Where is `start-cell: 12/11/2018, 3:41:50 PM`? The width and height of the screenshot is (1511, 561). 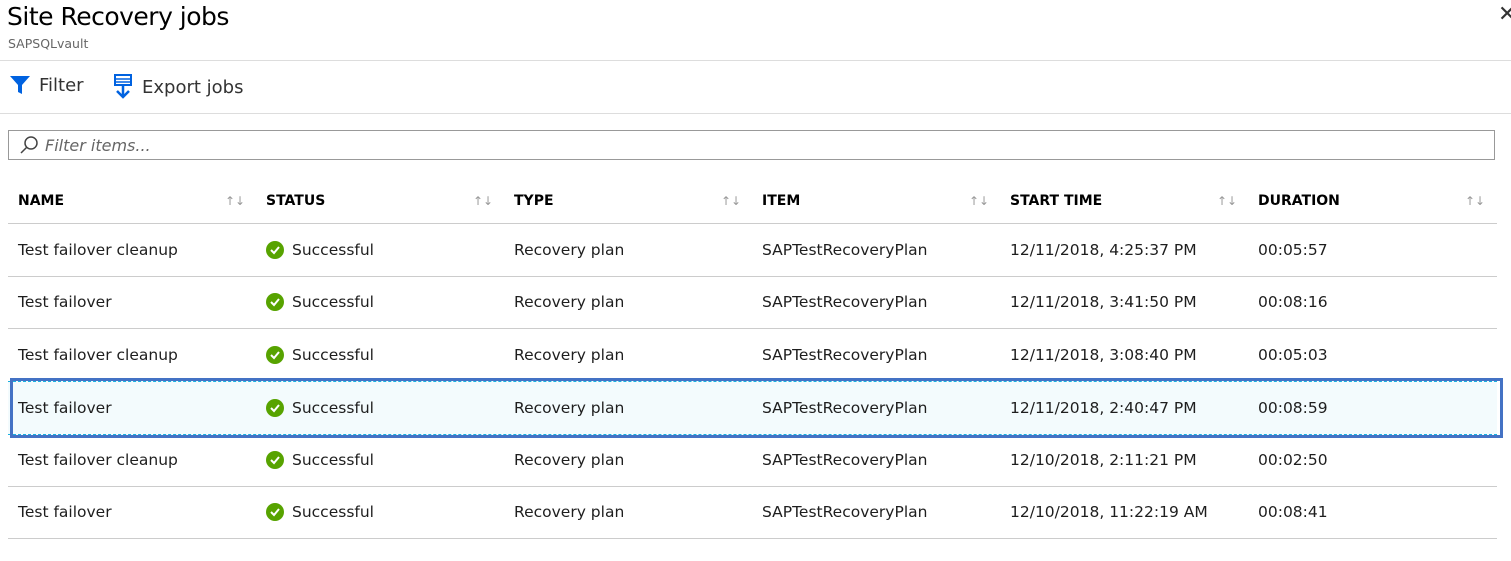 start-cell: 12/11/2018, 3:41:50 PM is located at coordinates (1103, 302).